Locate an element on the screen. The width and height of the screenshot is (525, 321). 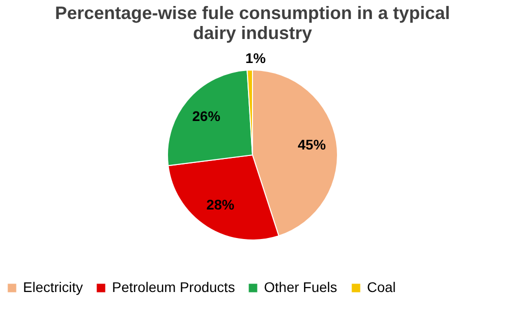
data-label: 45% is located at coordinates (312, 144).